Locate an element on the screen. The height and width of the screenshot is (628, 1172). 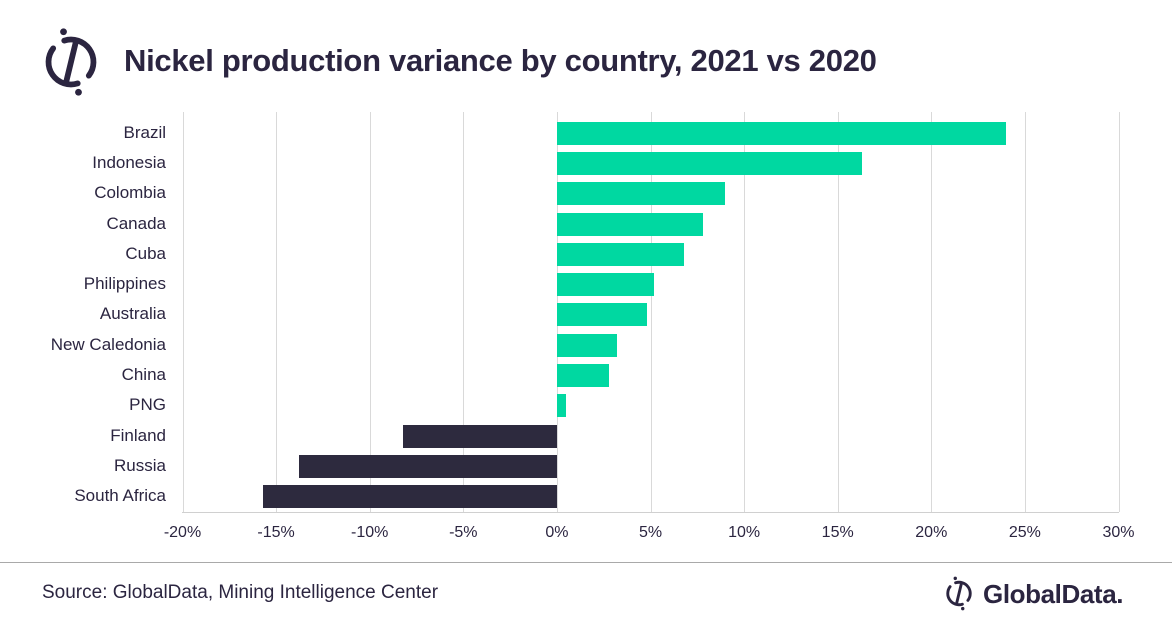
bar-russia is located at coordinates (427, 466).